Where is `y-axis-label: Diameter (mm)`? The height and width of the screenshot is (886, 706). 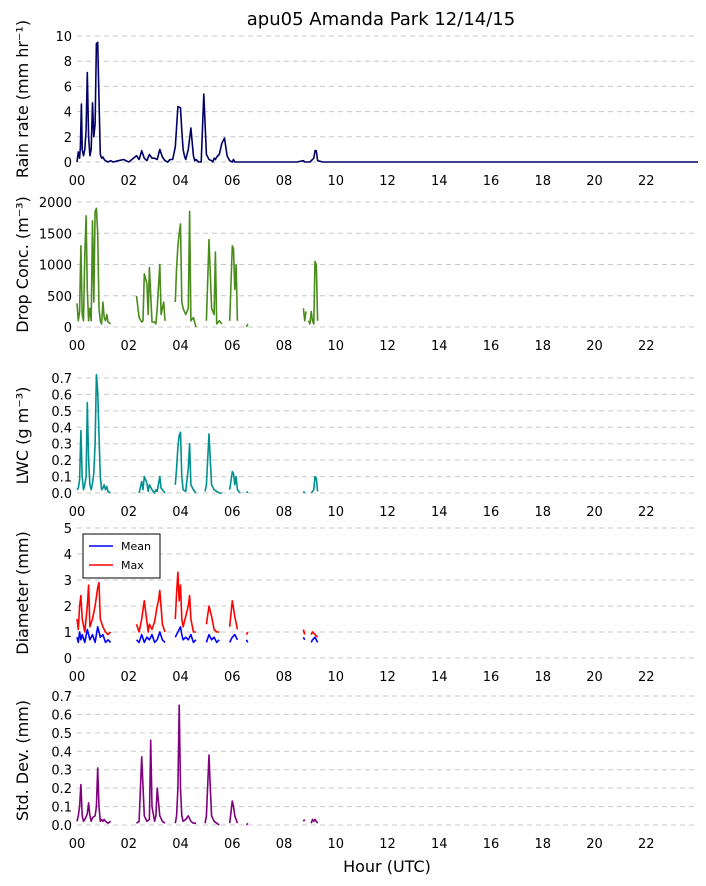 y-axis-label: Diameter (mm) is located at coordinates (22, 592).